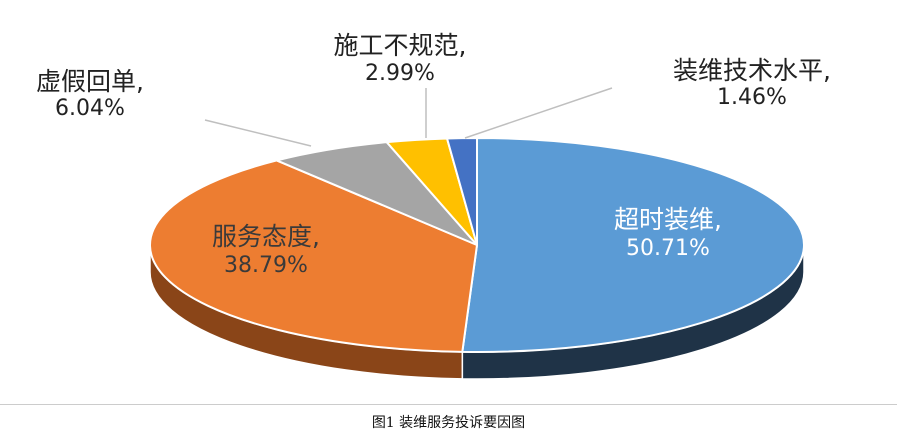  Describe the element at coordinates (90, 81) in the screenshot. I see `slice-label-3: 虚假回单,` at that location.